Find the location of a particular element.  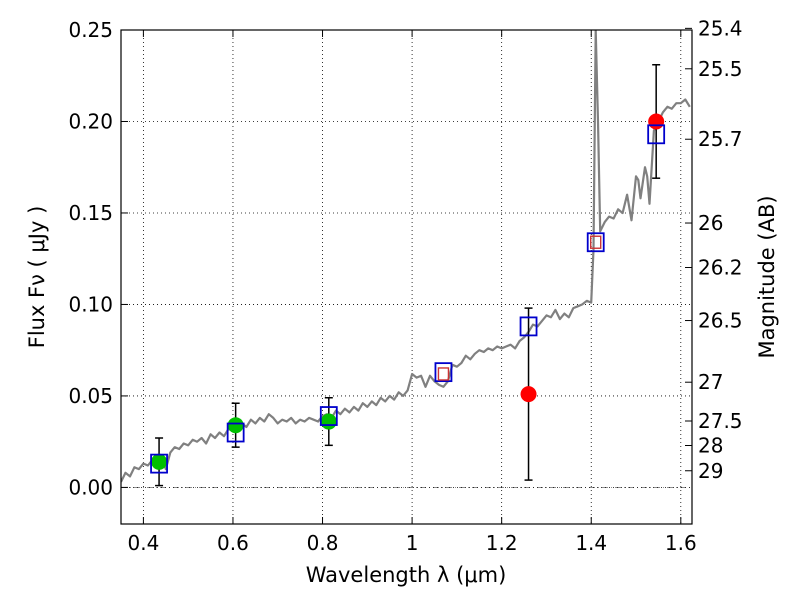

x-tick-label: 1.4 is located at coordinates (591, 543).